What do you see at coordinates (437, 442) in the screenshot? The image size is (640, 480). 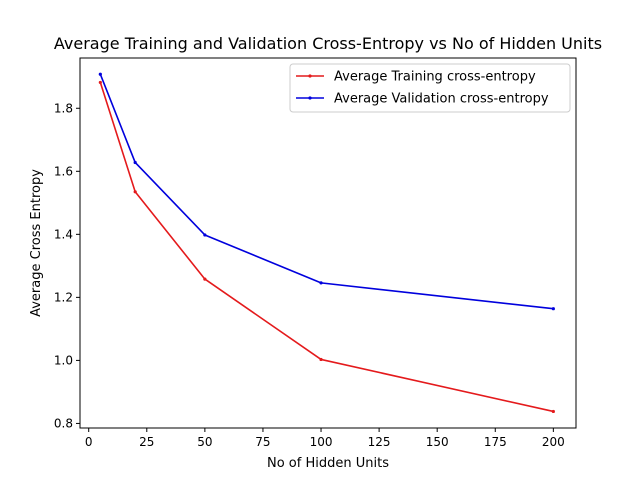 I see `x-tick-label: 150` at bounding box center [437, 442].